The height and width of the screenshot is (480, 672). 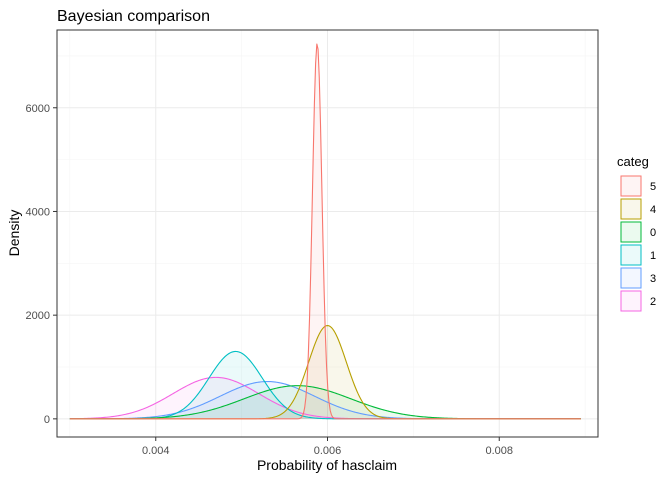 What do you see at coordinates (41, 264) in the screenshot?
I see `y-axis-ticks: 0 2000 4000 6000` at bounding box center [41, 264].